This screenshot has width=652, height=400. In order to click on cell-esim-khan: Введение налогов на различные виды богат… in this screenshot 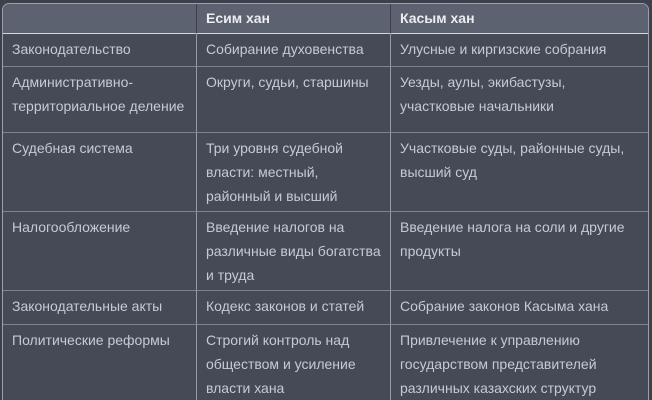, I will do `click(293, 250)`.